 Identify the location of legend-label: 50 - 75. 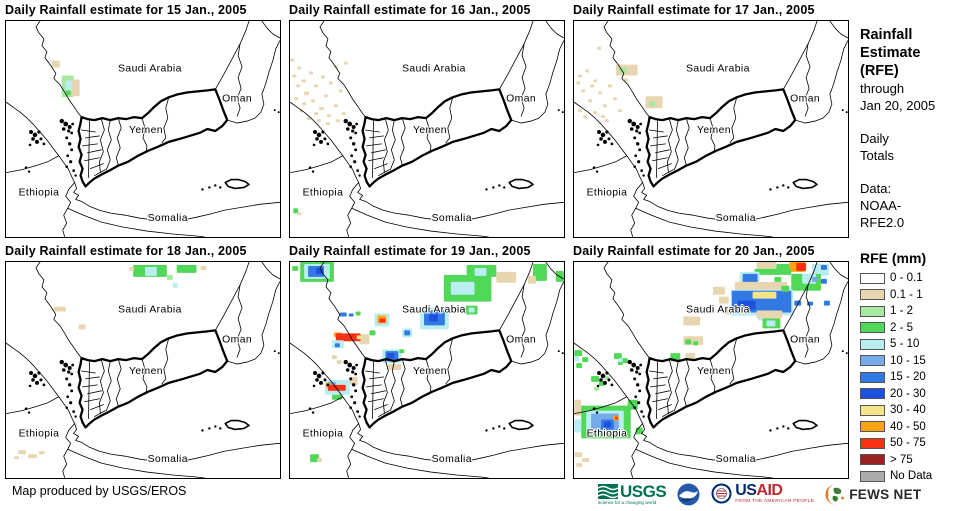
(908, 443).